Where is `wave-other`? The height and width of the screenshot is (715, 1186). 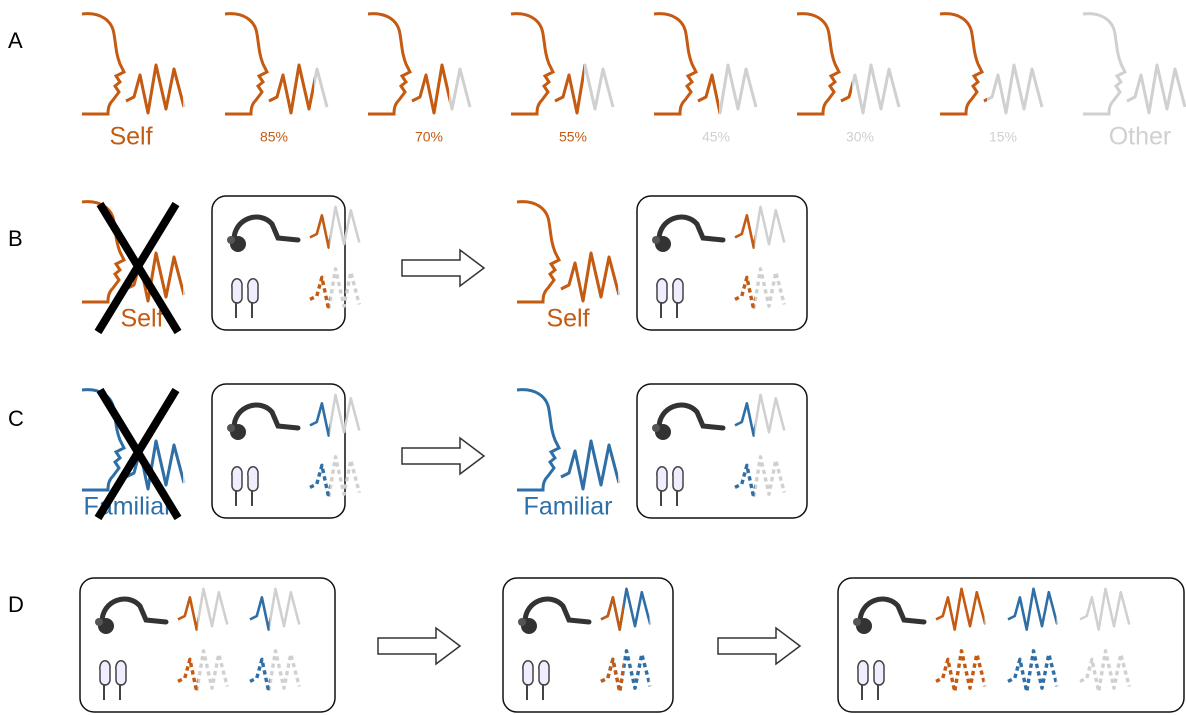 wave-other is located at coordinates (1156, 89).